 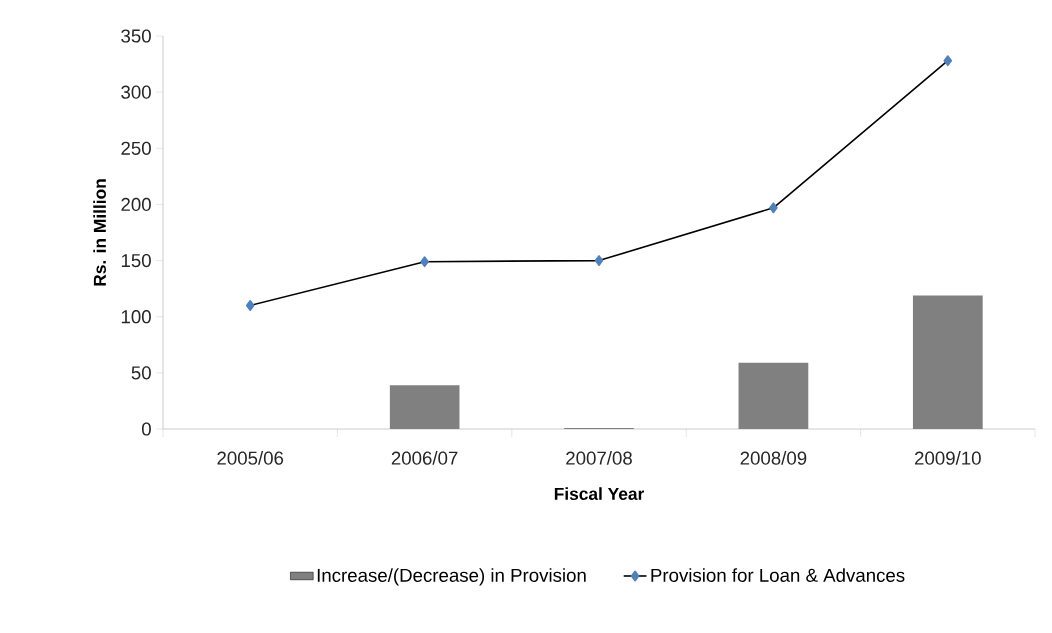 I want to click on y-tick-label: 100, so click(x=136, y=317).